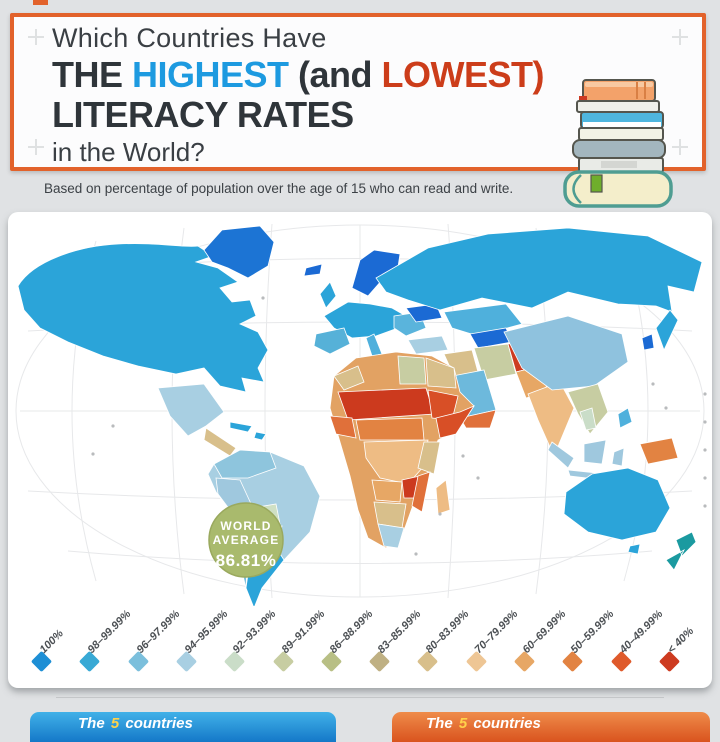 The image size is (720, 742). I want to click on footer-divider, so click(360, 697).